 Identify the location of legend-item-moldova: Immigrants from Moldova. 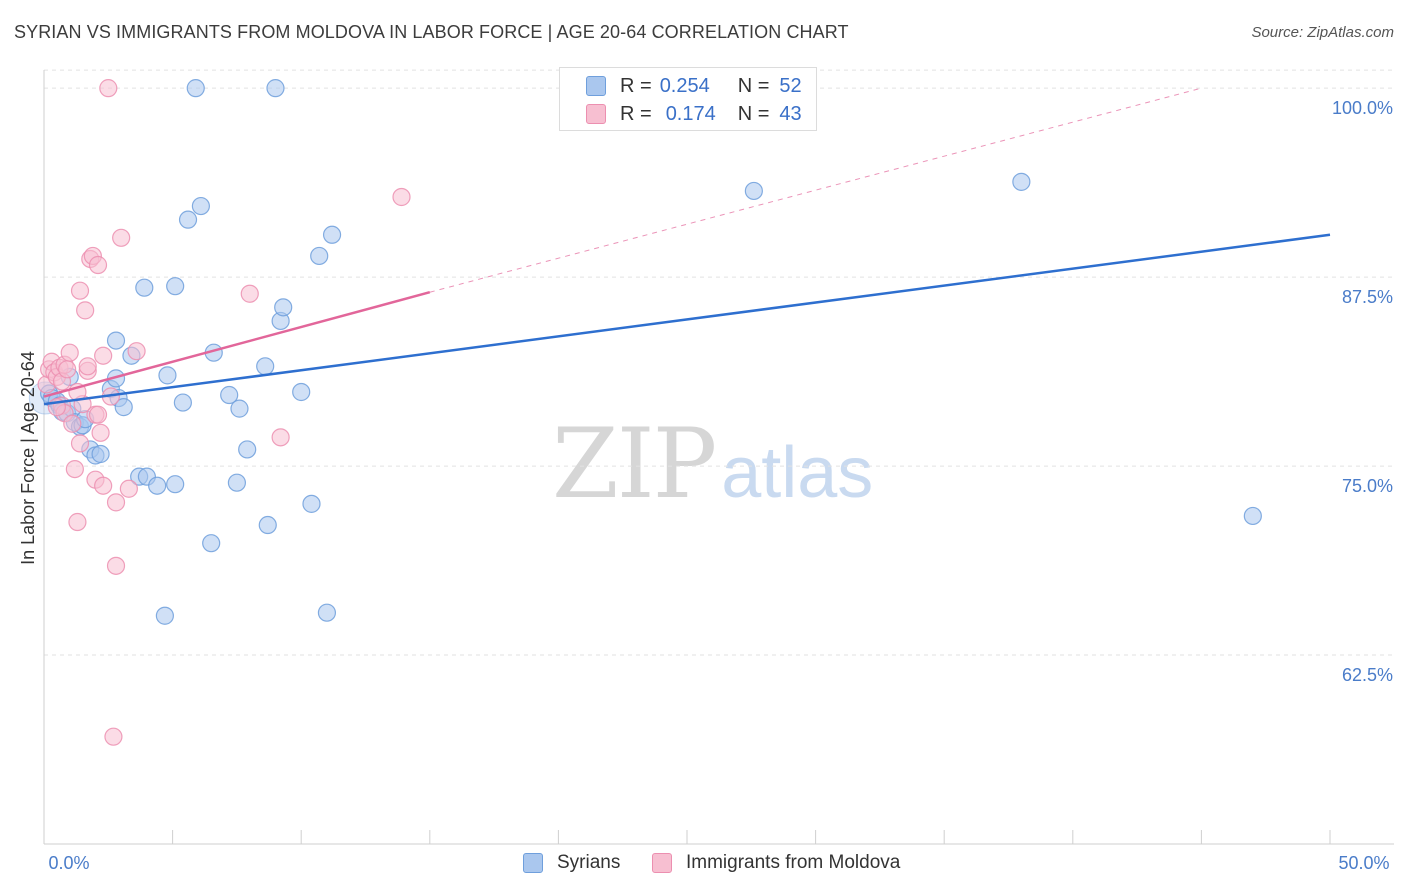
(776, 863).